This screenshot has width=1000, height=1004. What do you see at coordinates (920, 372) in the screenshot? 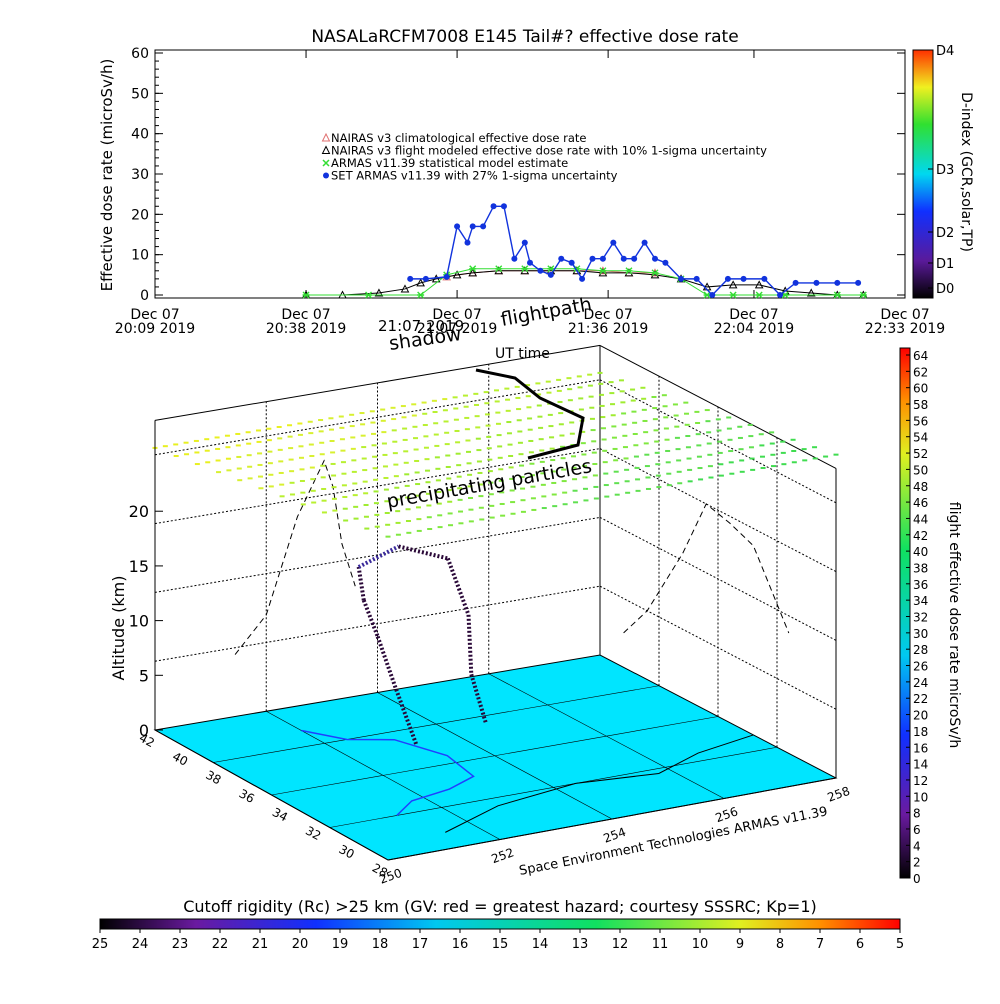
I see `dose-colorbar-tick-label: 62` at bounding box center [920, 372].